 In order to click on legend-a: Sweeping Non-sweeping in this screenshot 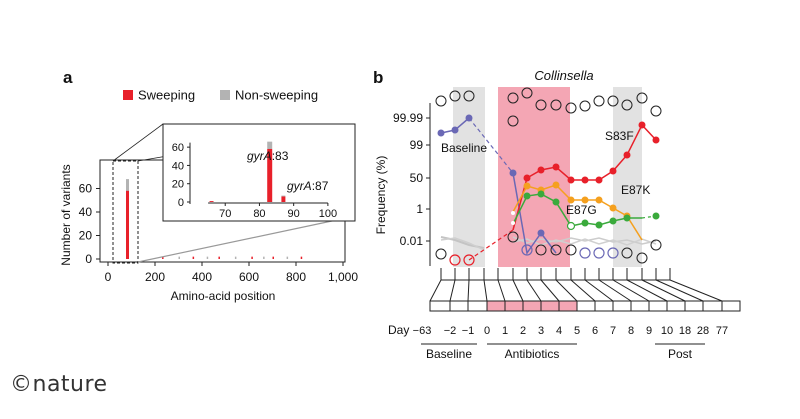, I will do `click(220, 95)`.